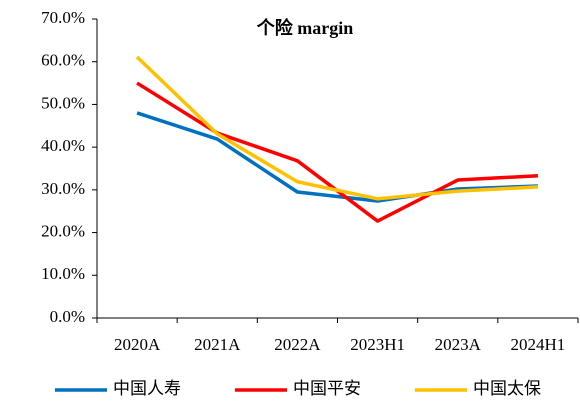 The image size is (580, 404). I want to click on x-tick-label: 2020A, so click(137, 344).